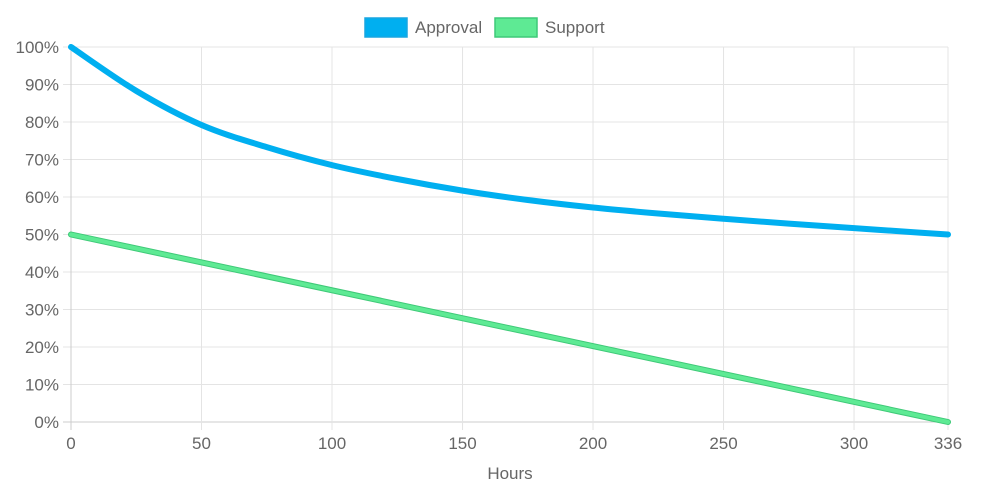 The height and width of the screenshot is (500, 993). What do you see at coordinates (448, 27) in the screenshot?
I see `legend-label: Approval` at bounding box center [448, 27].